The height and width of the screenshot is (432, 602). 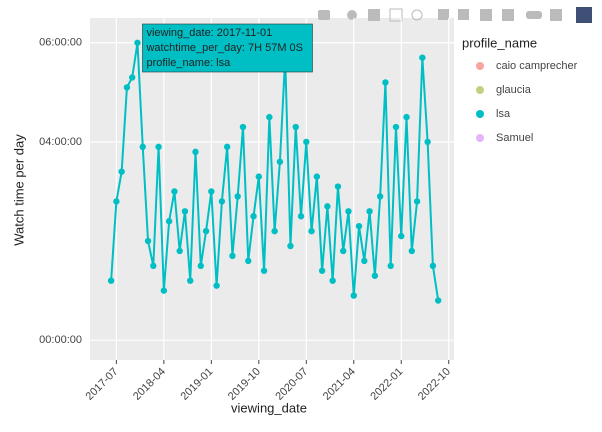 What do you see at coordinates (209, 33) in the screenshot?
I see `tooltip-line: viewing_date: 2017-11-01` at bounding box center [209, 33].